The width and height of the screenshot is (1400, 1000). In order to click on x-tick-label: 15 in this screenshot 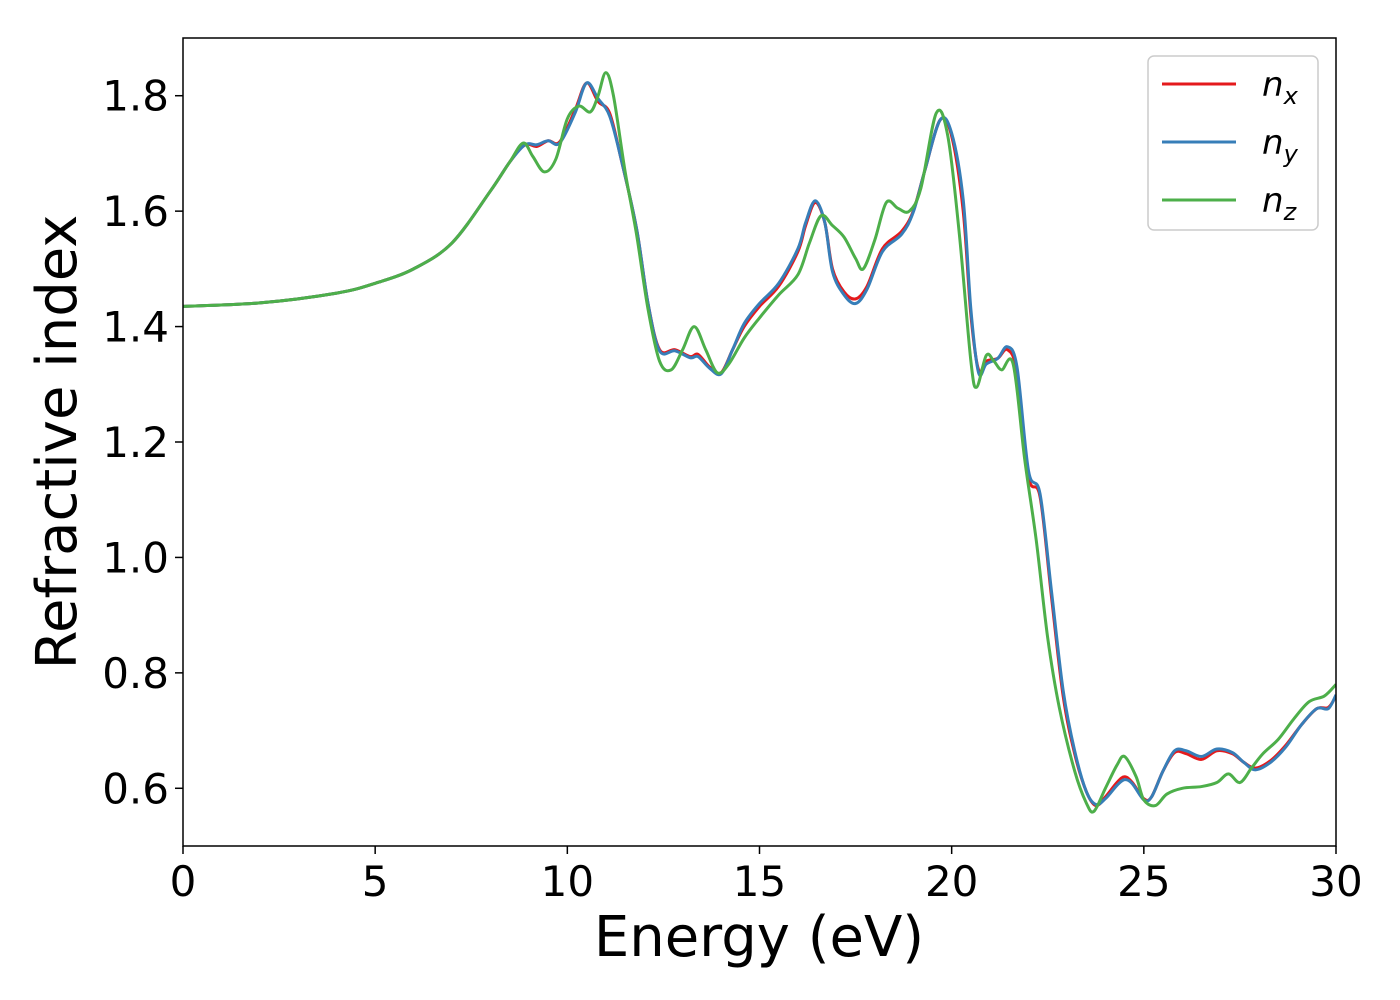, I will do `click(759, 881)`.